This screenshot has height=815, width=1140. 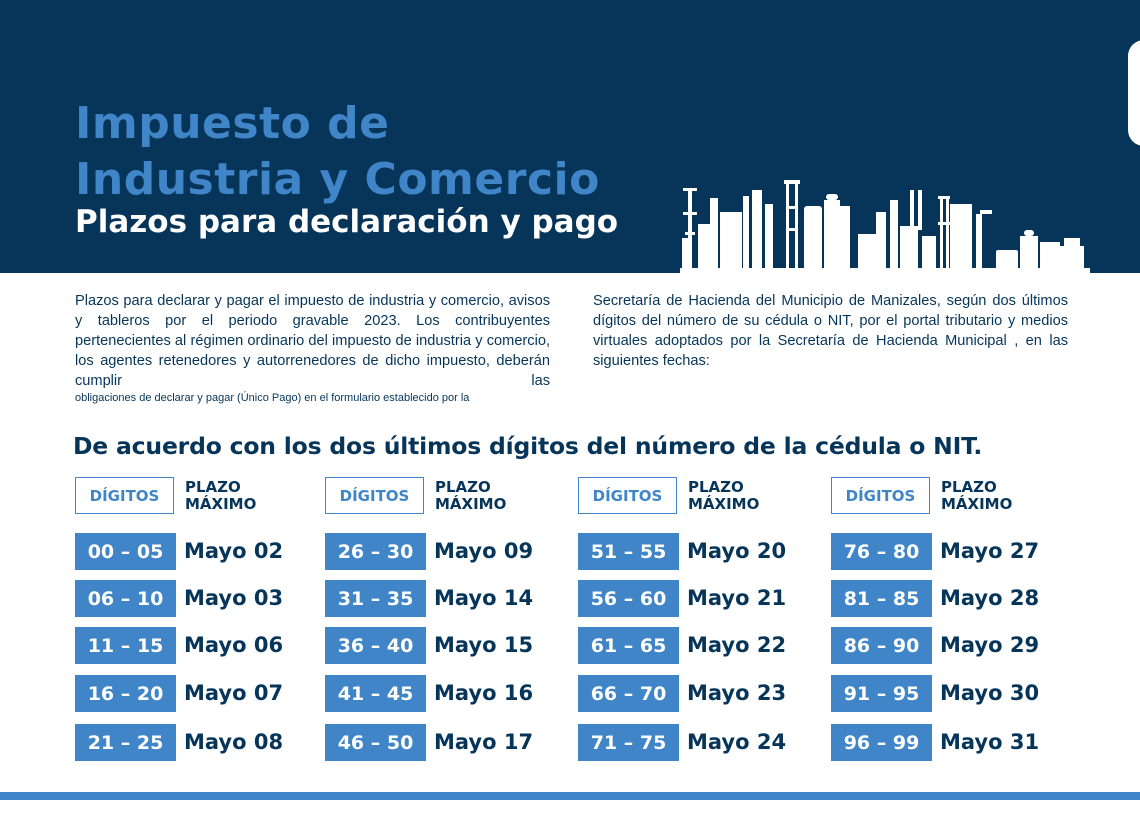 What do you see at coordinates (375, 693) in the screenshot?
I see `digit-range-badge: 41 – 45` at bounding box center [375, 693].